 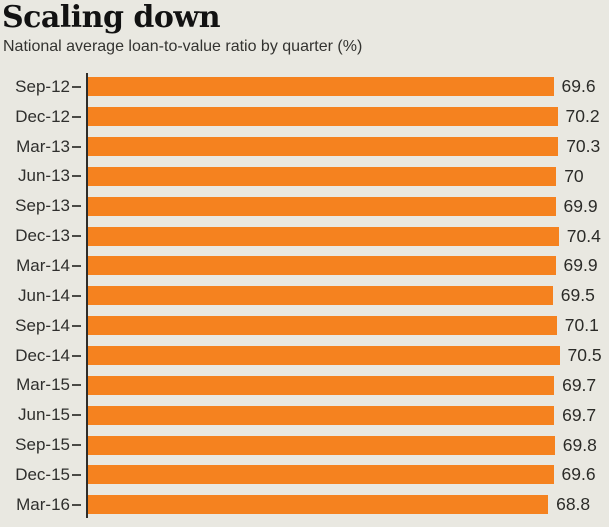 I want to click on category-label: Jun-15, so click(x=44, y=415).